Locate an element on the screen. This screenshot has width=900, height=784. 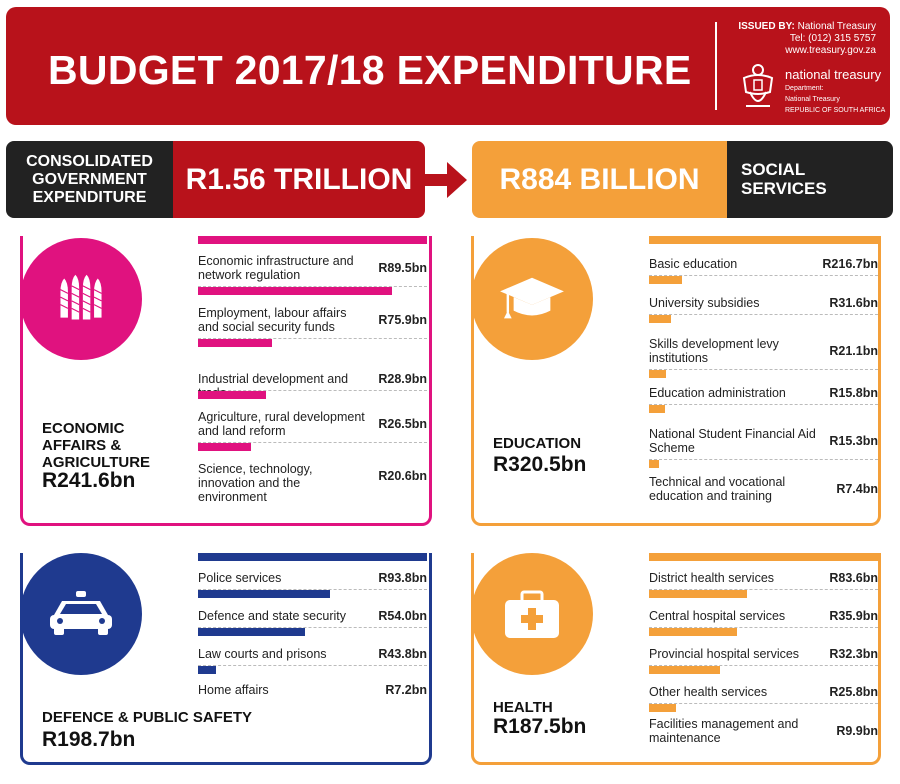
health-value-central-hospital-services: R35.9bn is located at coordinates (853, 616).